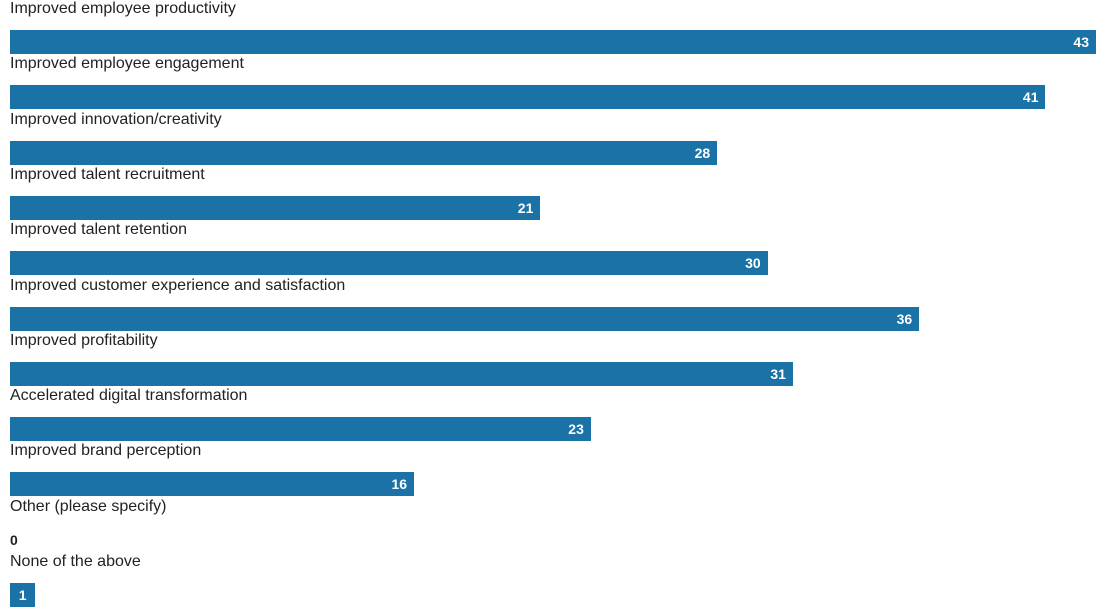  What do you see at coordinates (576, 429) in the screenshot?
I see `bar-value-label: 23` at bounding box center [576, 429].